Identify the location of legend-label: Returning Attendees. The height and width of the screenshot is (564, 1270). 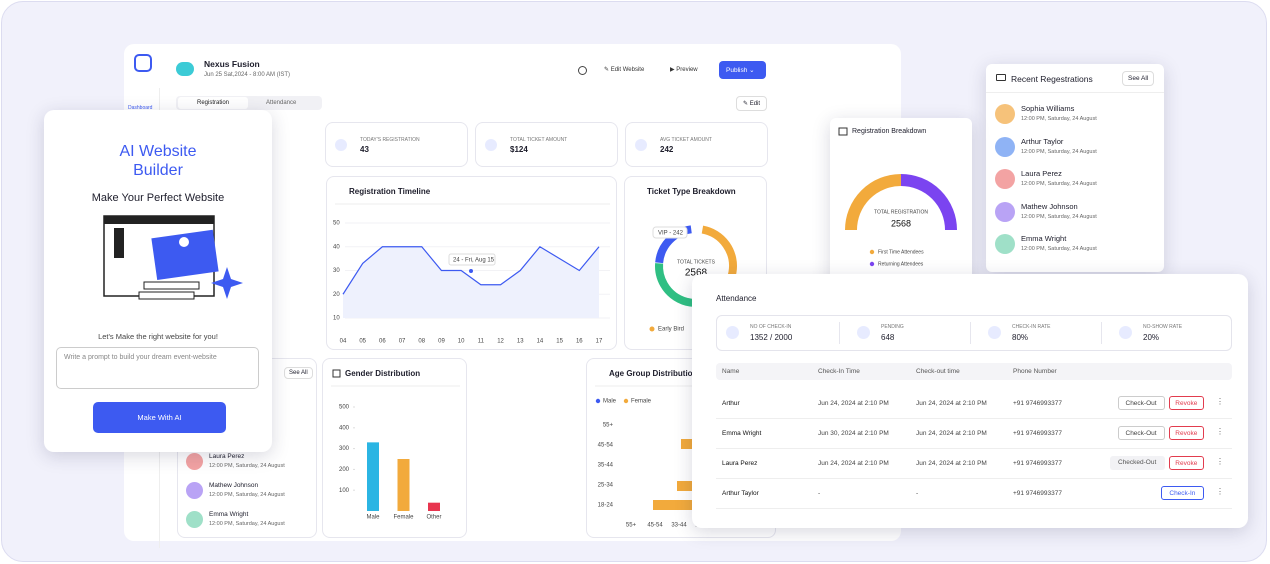
(901, 264).